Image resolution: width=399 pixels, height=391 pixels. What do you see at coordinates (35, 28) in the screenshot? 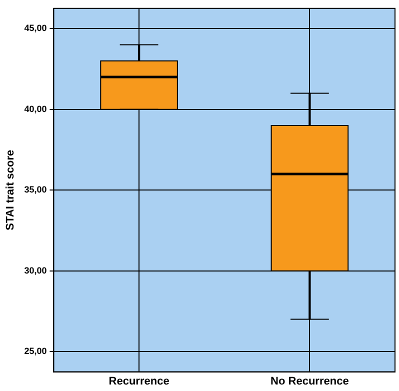
I see `y-tick-label: 45,00` at bounding box center [35, 28].